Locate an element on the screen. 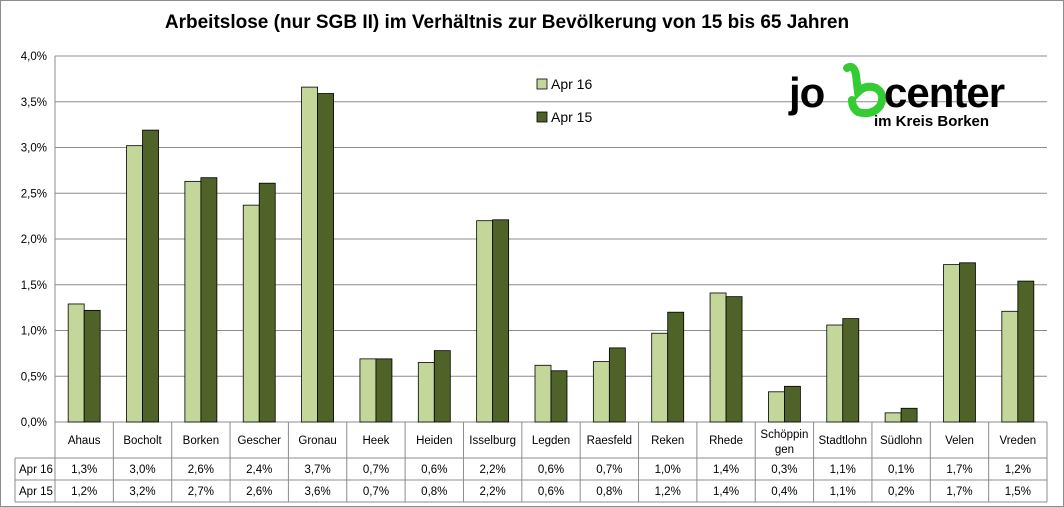  category-label: Raesfeld is located at coordinates (609, 441).